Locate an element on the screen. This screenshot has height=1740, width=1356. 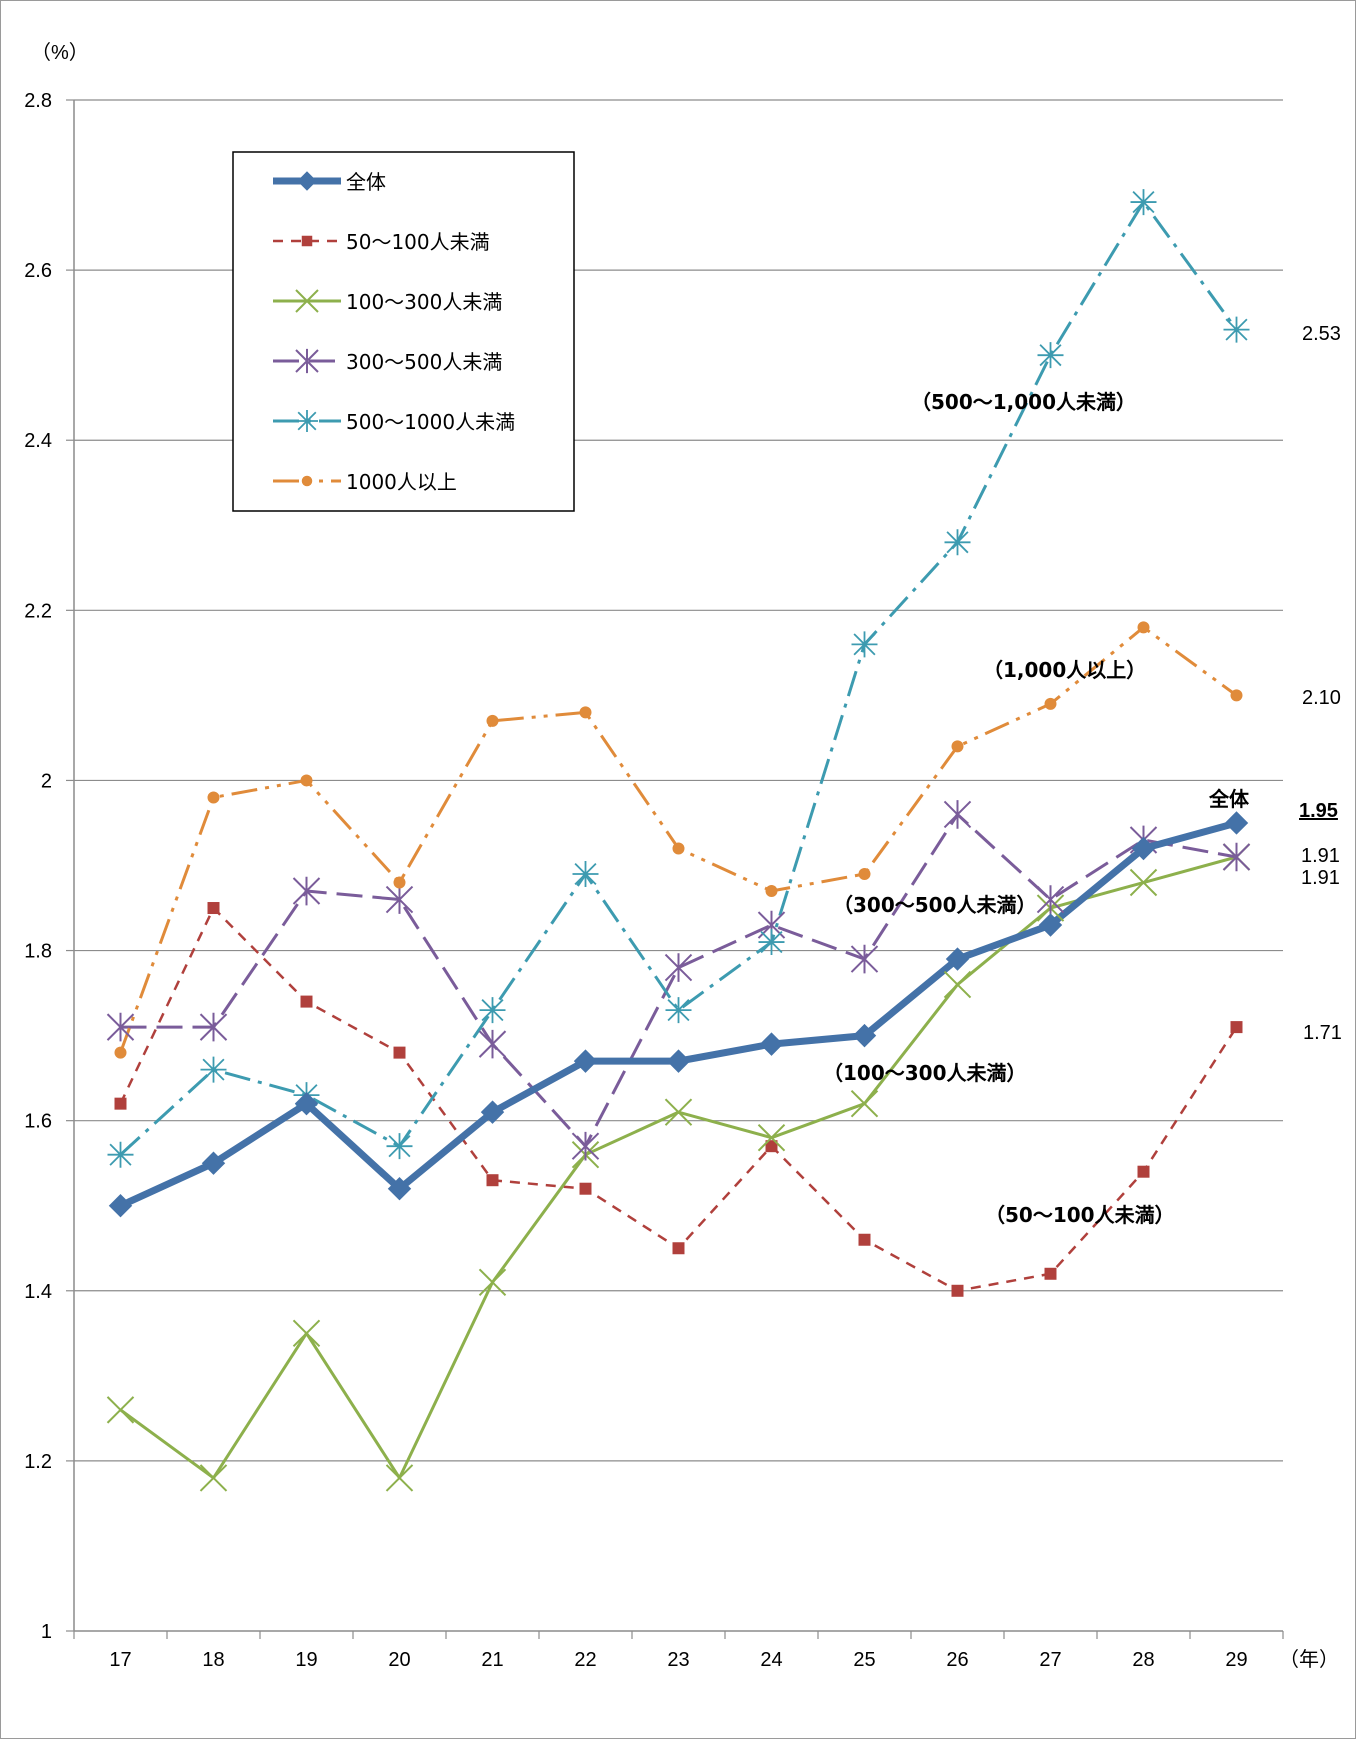
end-label-50-100: 1.71 is located at coordinates (1322, 1033).